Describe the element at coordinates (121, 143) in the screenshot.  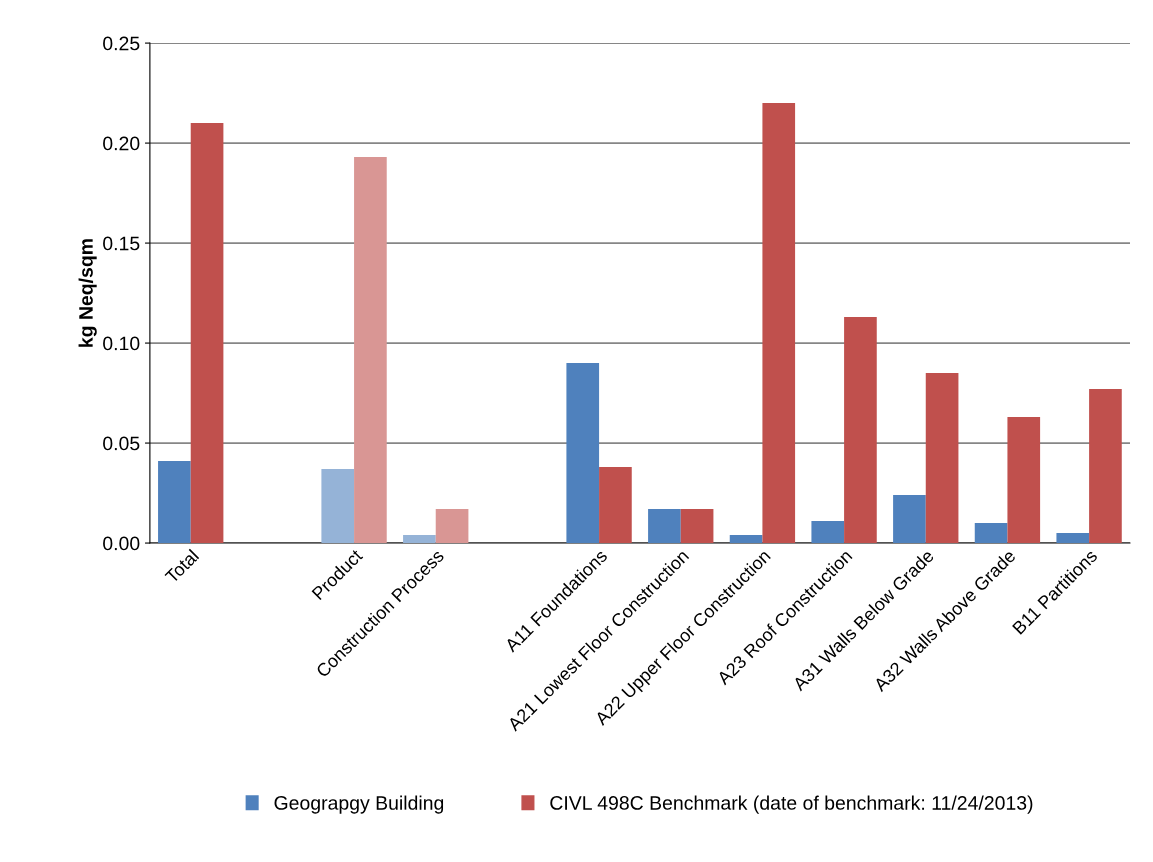
I see `y-tick-label: 0.20` at that location.